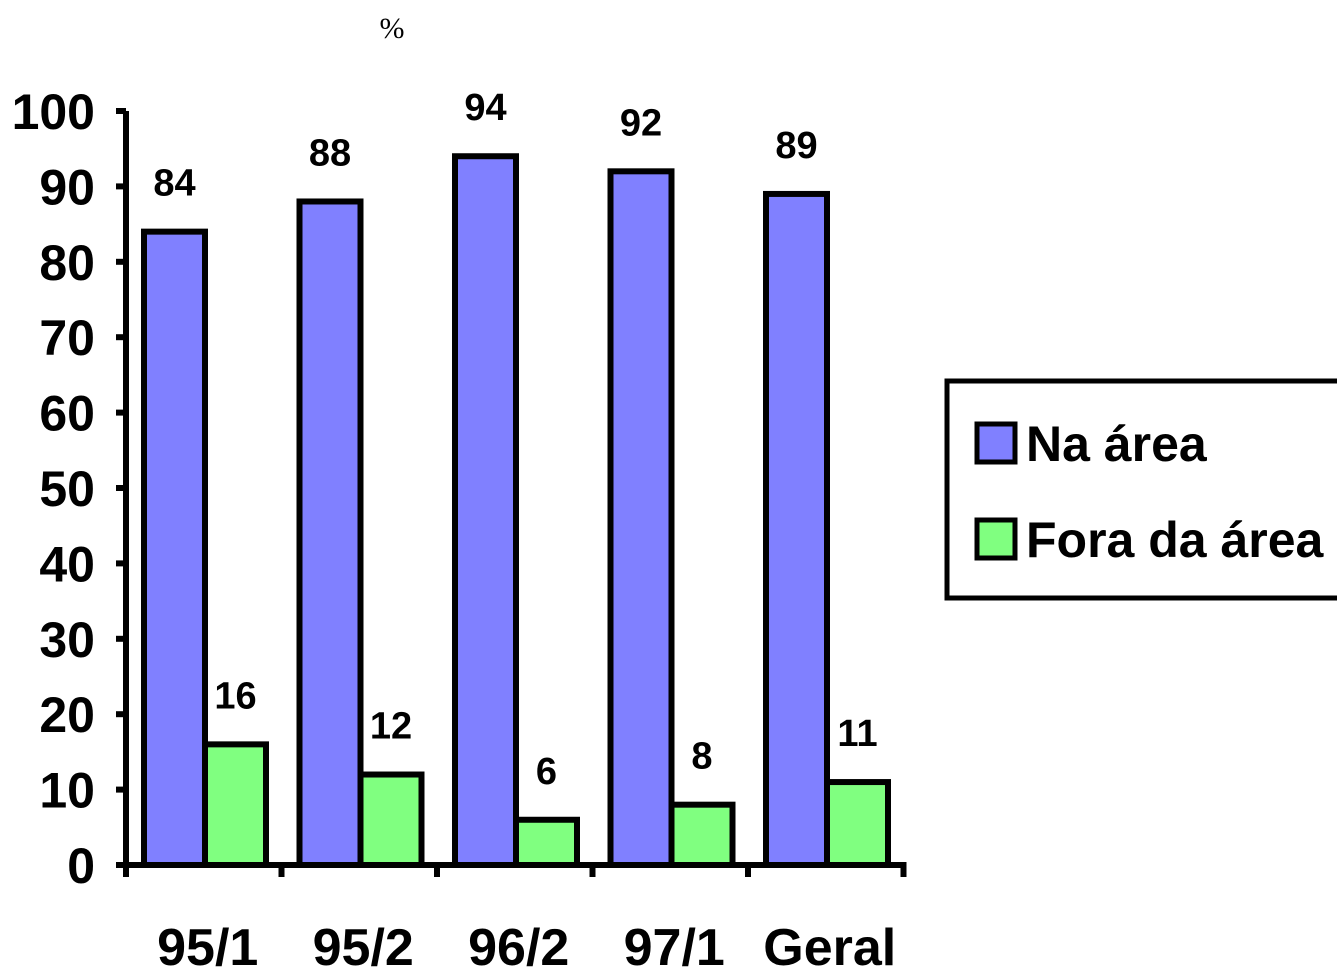  I want to click on legend-swatch-na-area, so click(996, 443).